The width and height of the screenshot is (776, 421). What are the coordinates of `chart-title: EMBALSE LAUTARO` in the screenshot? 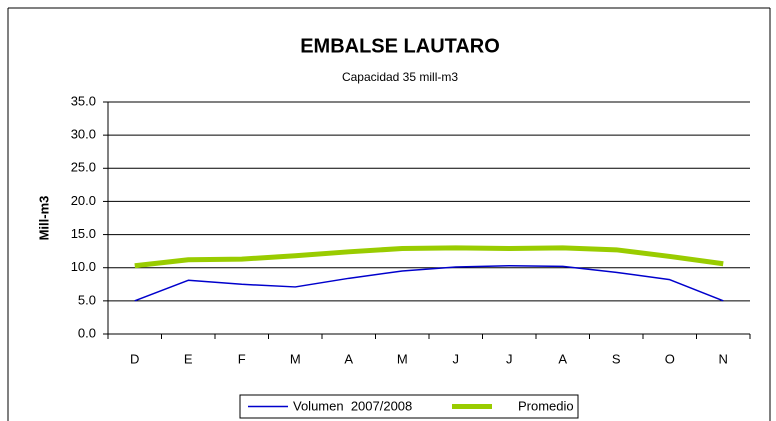 It's located at (400, 46).